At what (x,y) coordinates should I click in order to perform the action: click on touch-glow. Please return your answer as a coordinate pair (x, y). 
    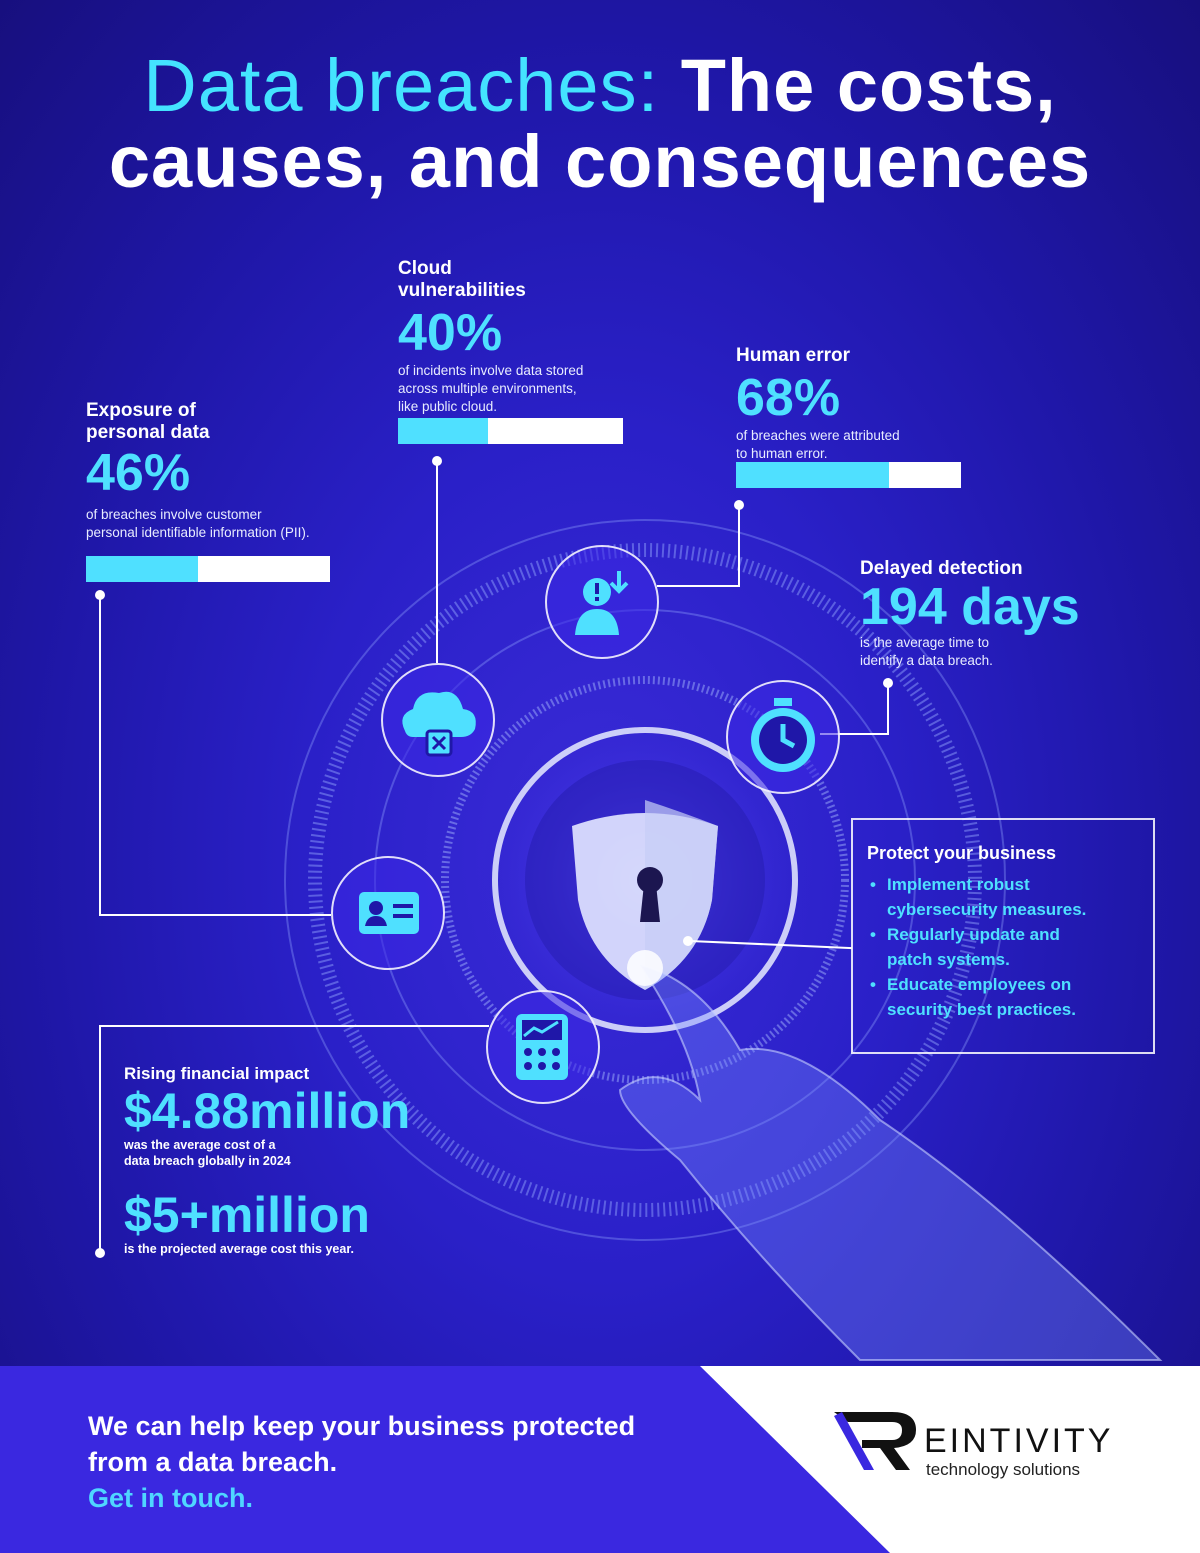
    Looking at the image, I should click on (645, 968).